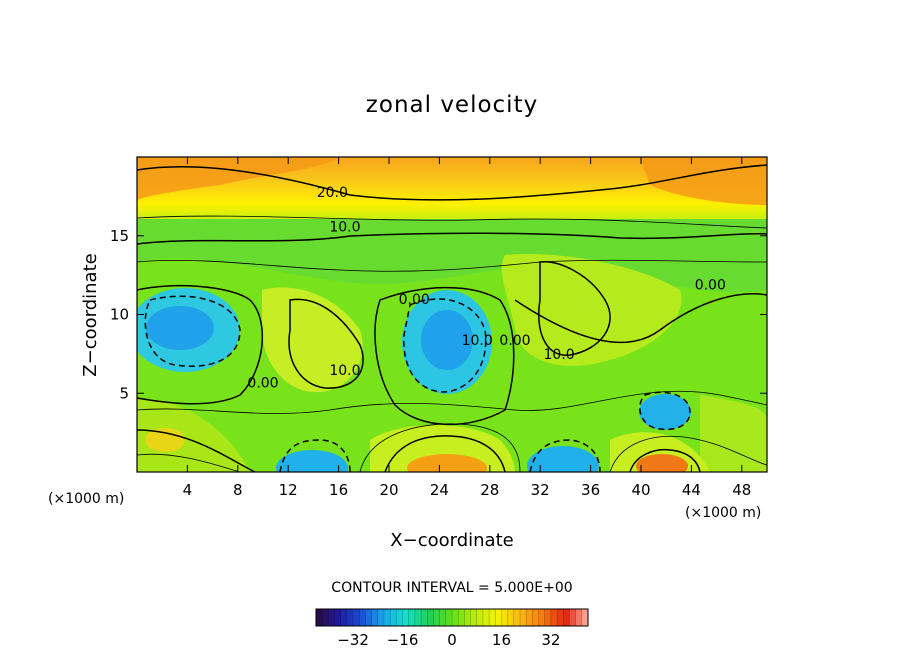 The image size is (904, 654). Describe the element at coordinates (119, 236) in the screenshot. I see `y-tick-label: 15` at that location.